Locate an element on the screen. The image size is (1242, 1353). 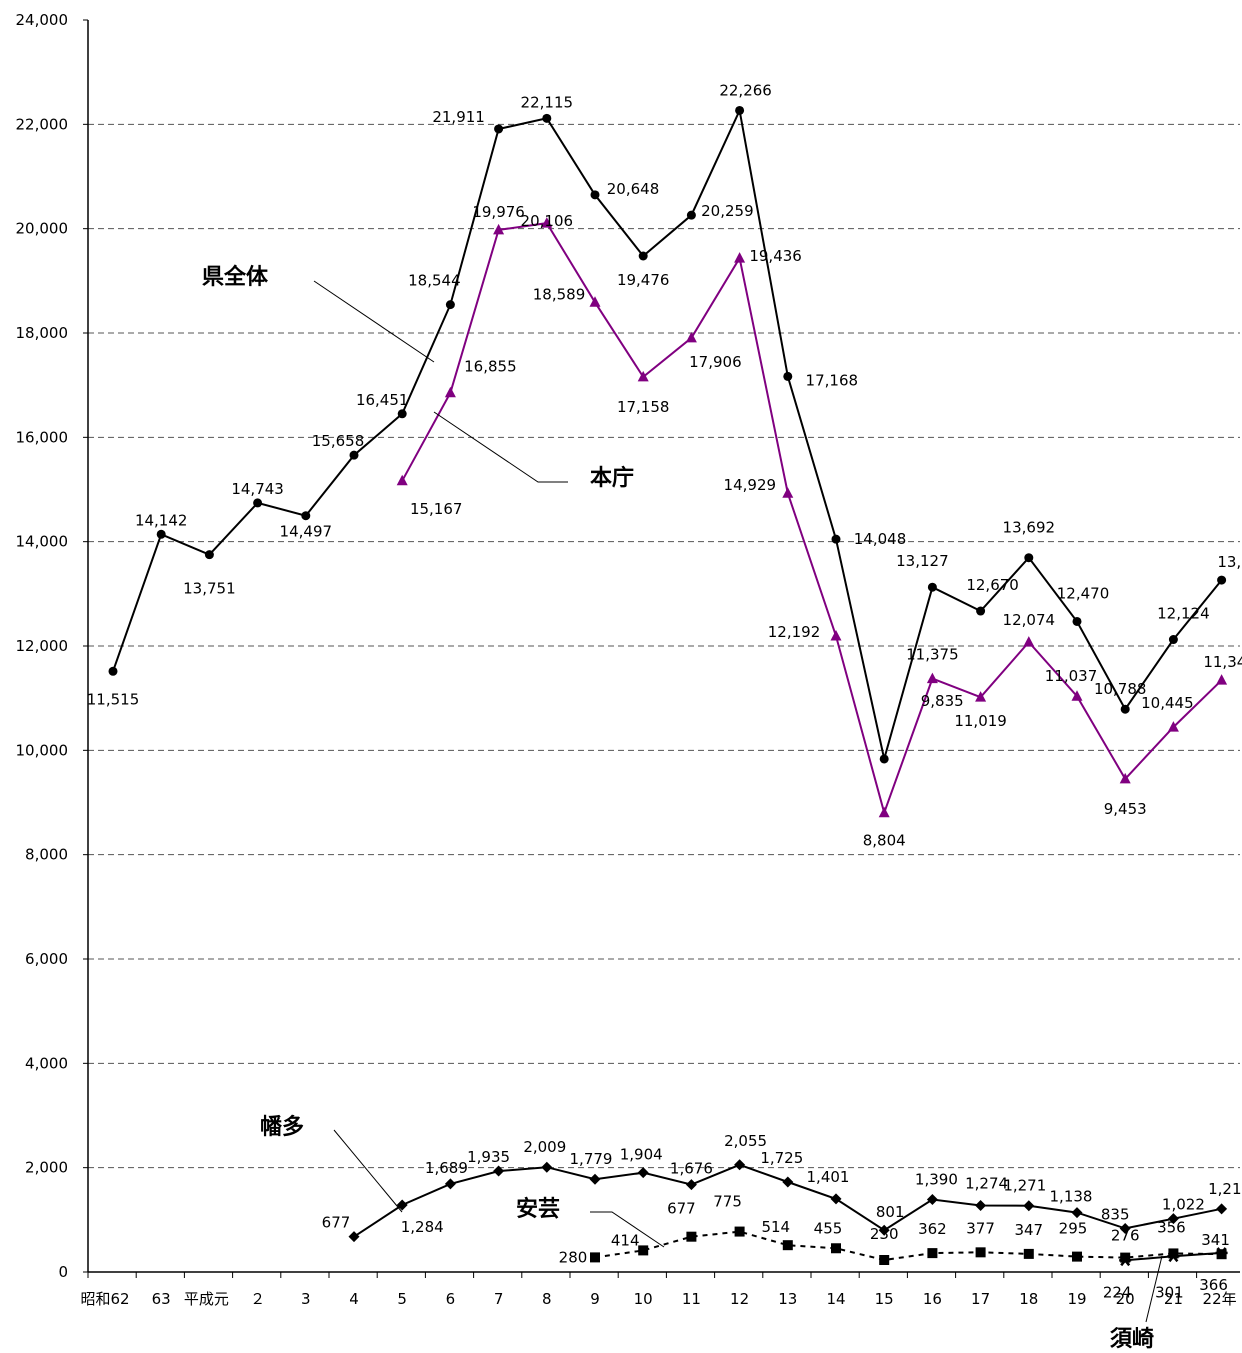
y-tick-label: 10,000 is located at coordinates (42, 750).